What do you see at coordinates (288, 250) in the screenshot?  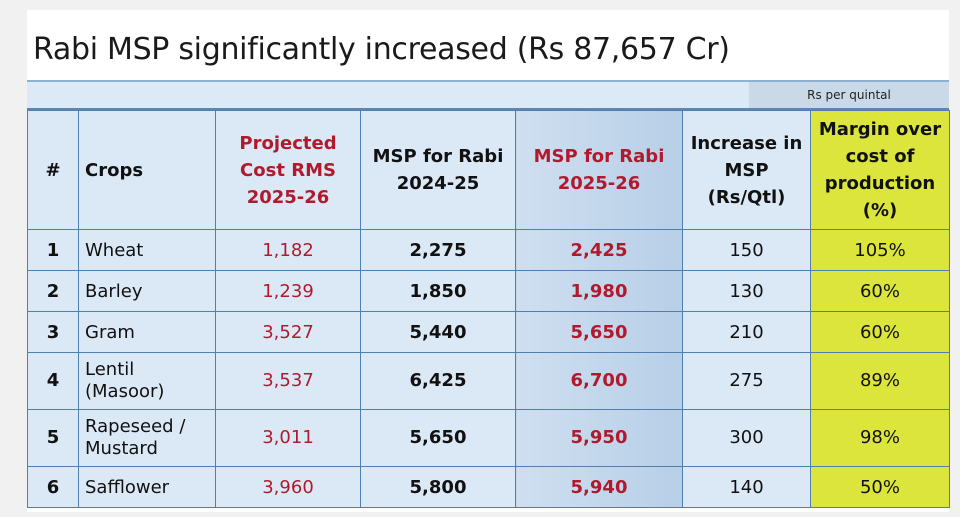 I see `projected-cost: 1,182` at bounding box center [288, 250].